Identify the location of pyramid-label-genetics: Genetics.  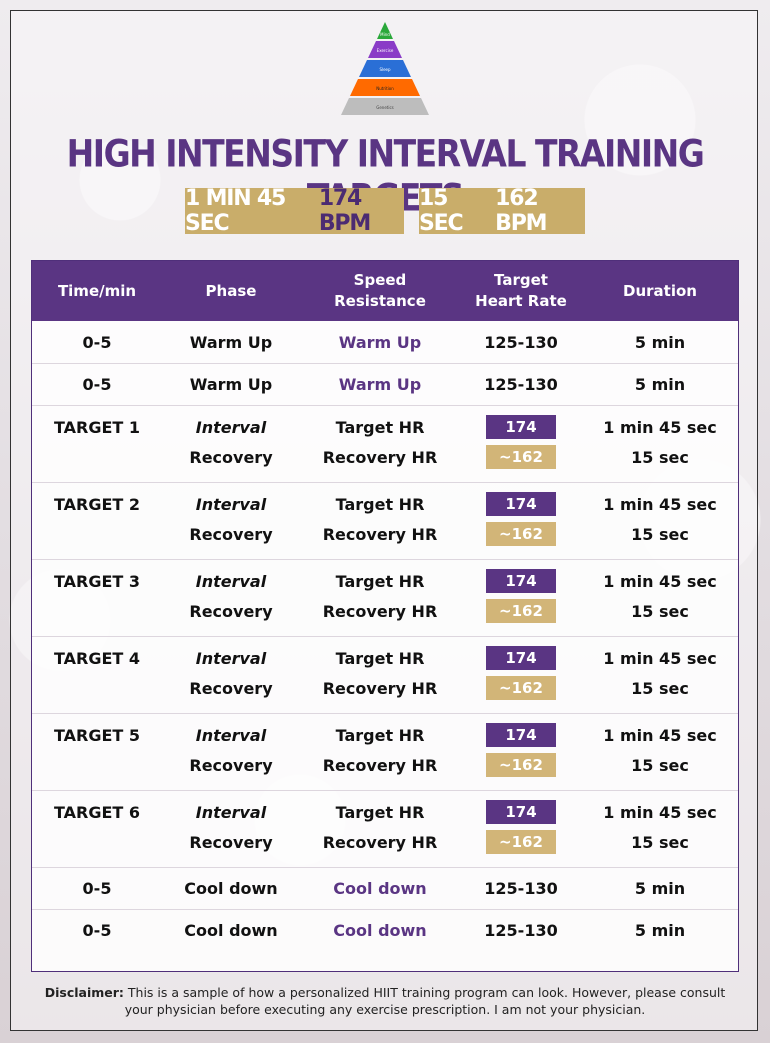
(385, 107).